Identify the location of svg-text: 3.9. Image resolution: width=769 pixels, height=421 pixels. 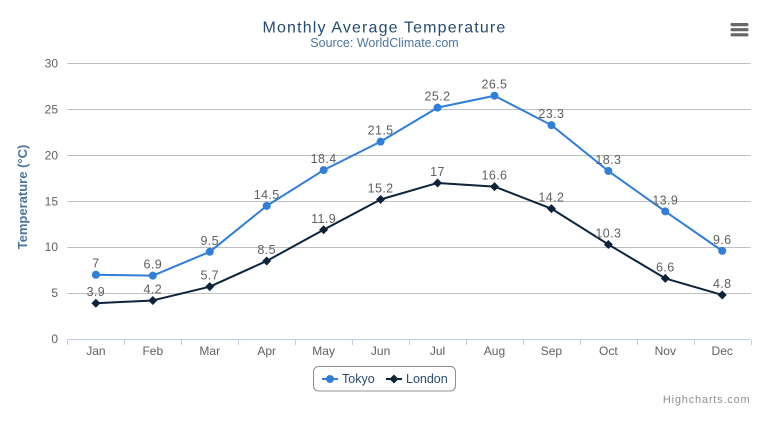
(96, 292).